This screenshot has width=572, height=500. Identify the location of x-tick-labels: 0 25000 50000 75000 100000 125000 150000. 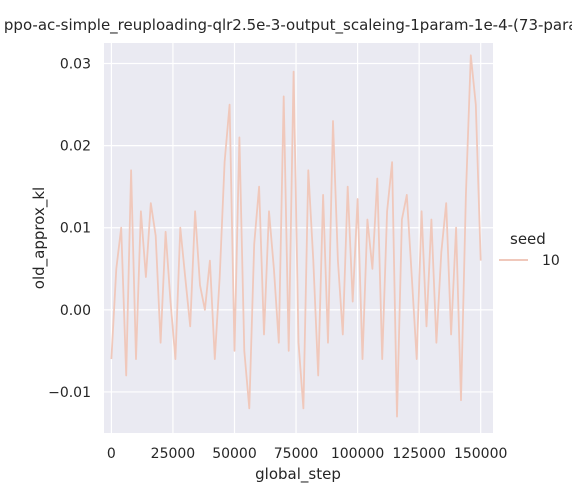
(307, 454).